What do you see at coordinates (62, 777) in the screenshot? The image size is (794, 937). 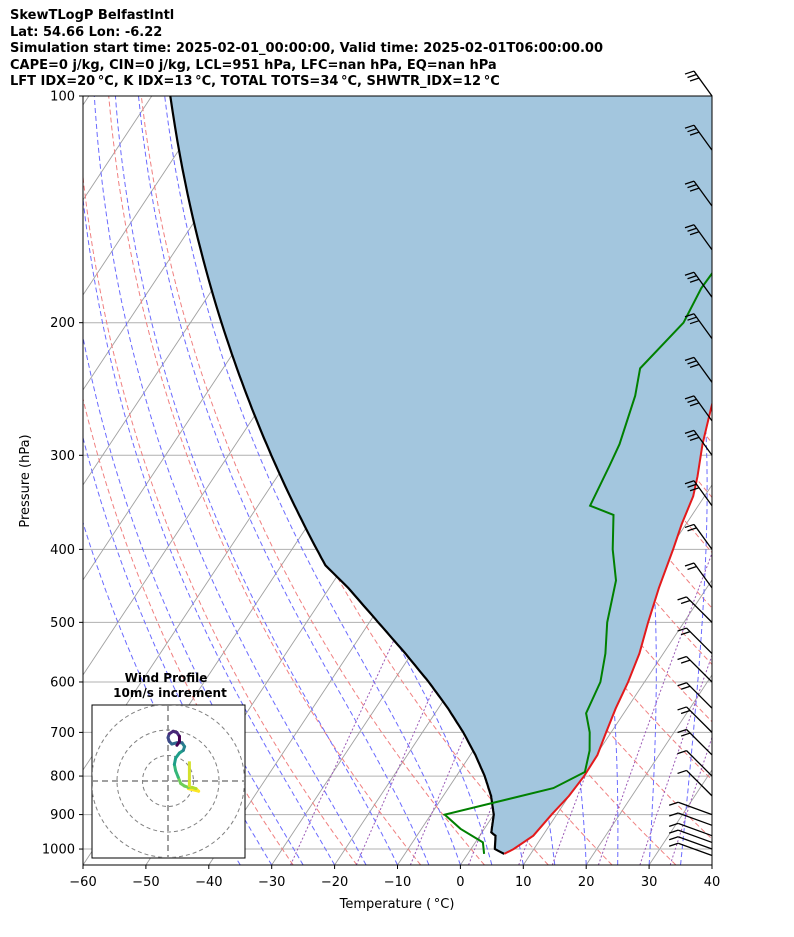 I see `y-tick-label: 800` at bounding box center [62, 777].